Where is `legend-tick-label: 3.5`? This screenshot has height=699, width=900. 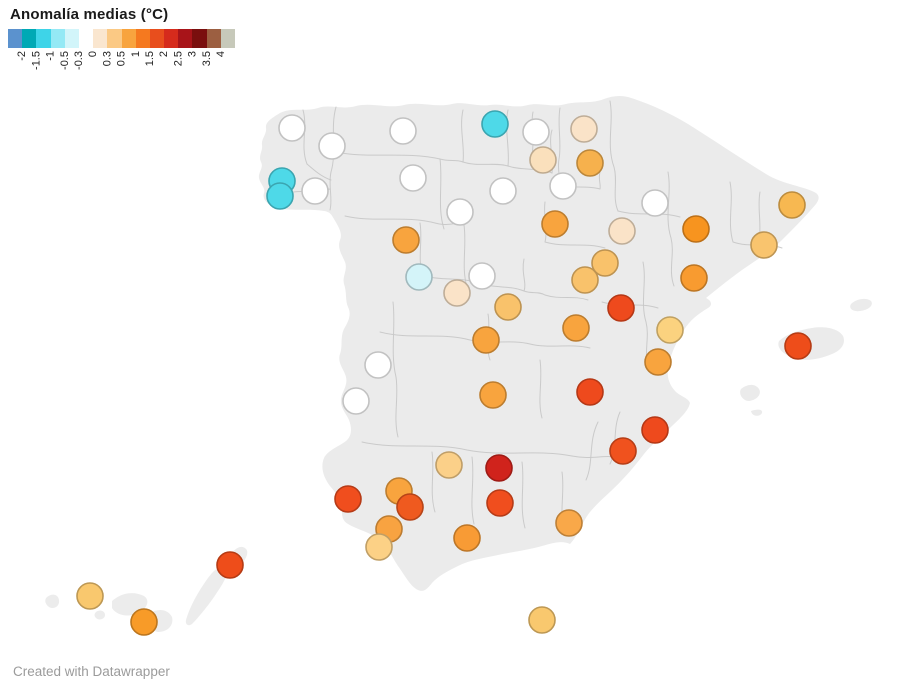 legend-tick-label: 3.5 is located at coordinates (206, 59).